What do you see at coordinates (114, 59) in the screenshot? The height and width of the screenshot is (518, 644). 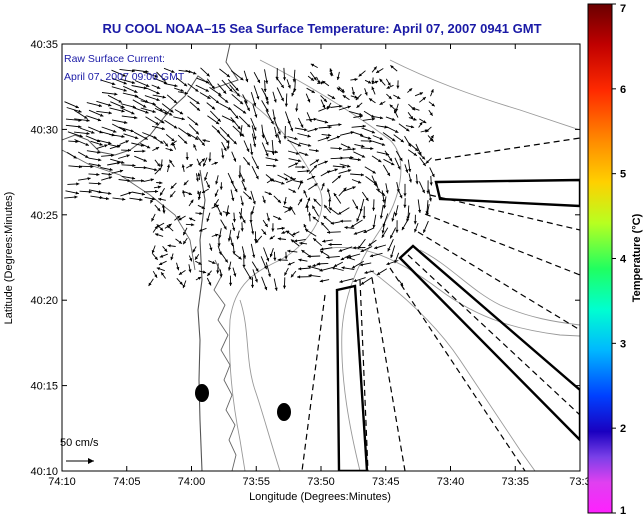 I see `subtitle-current-label: Raw Surface Current:` at bounding box center [114, 59].